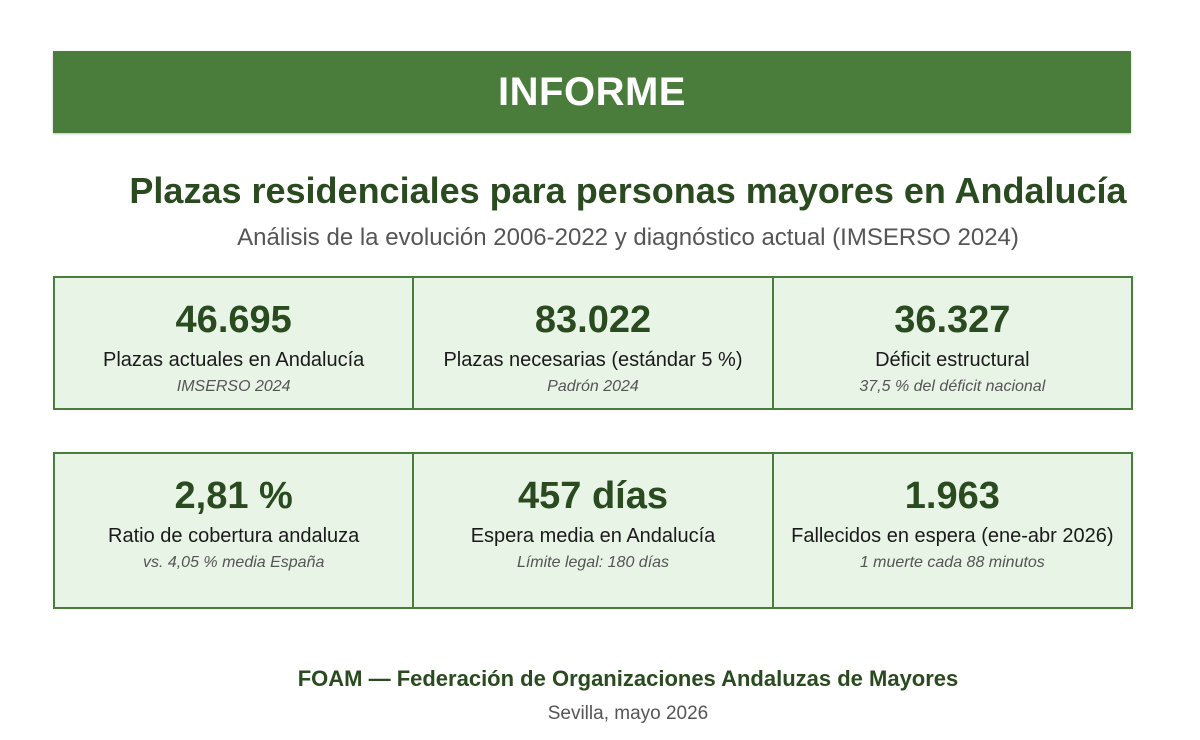  What do you see at coordinates (233, 386) in the screenshot?
I see `stat-note: IMSERSO 2024` at bounding box center [233, 386].